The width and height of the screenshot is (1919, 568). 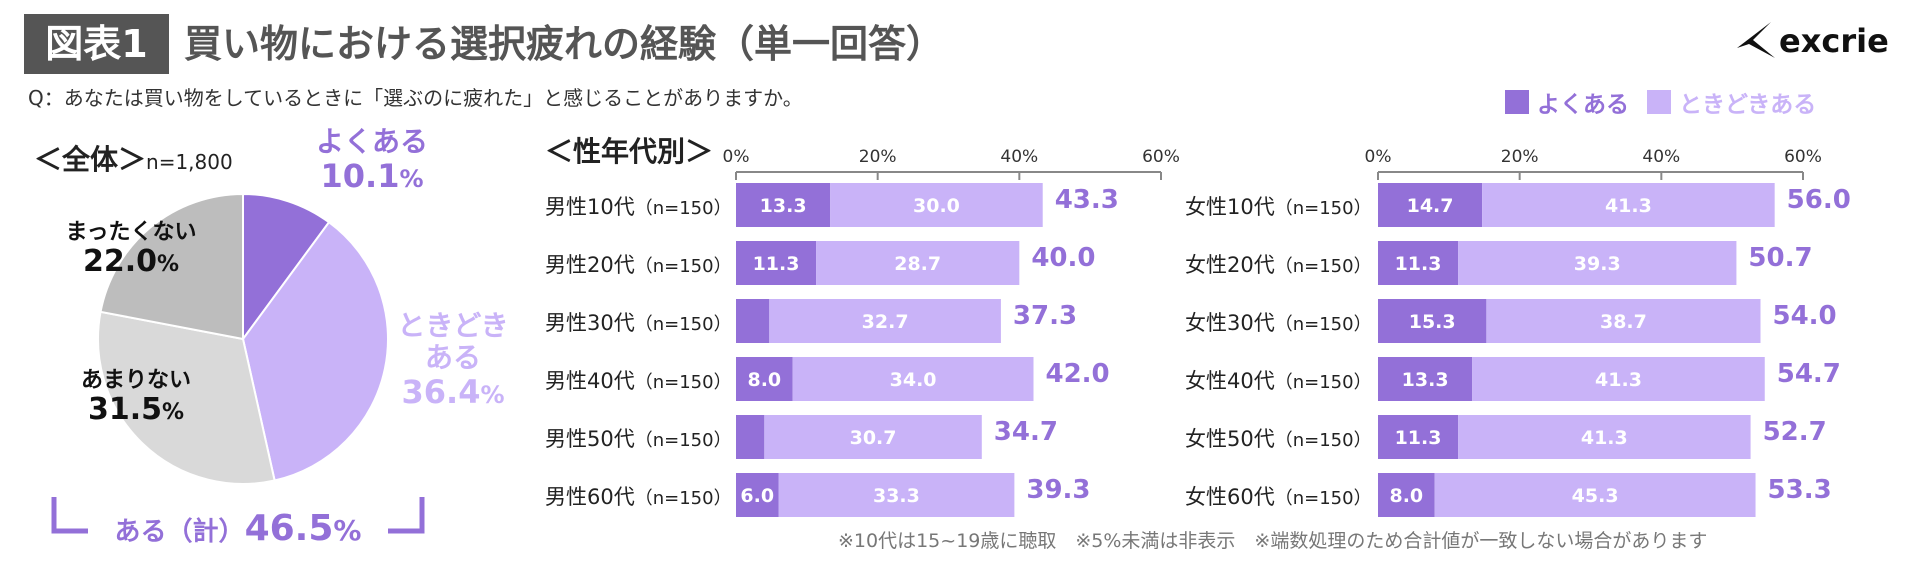 I want to click on pie-label-never-pct: %, so click(x=168, y=265).